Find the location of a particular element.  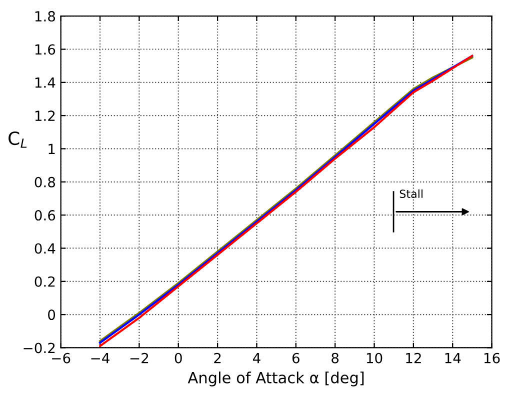

y-tick-label: 0.6 is located at coordinates (45, 215).